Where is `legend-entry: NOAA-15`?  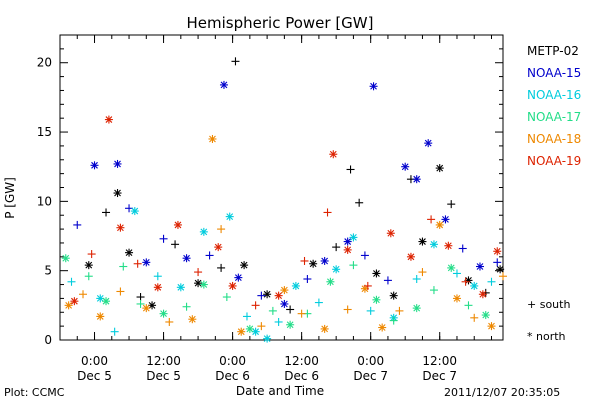 legend-entry: NOAA-15 is located at coordinates (554, 73).